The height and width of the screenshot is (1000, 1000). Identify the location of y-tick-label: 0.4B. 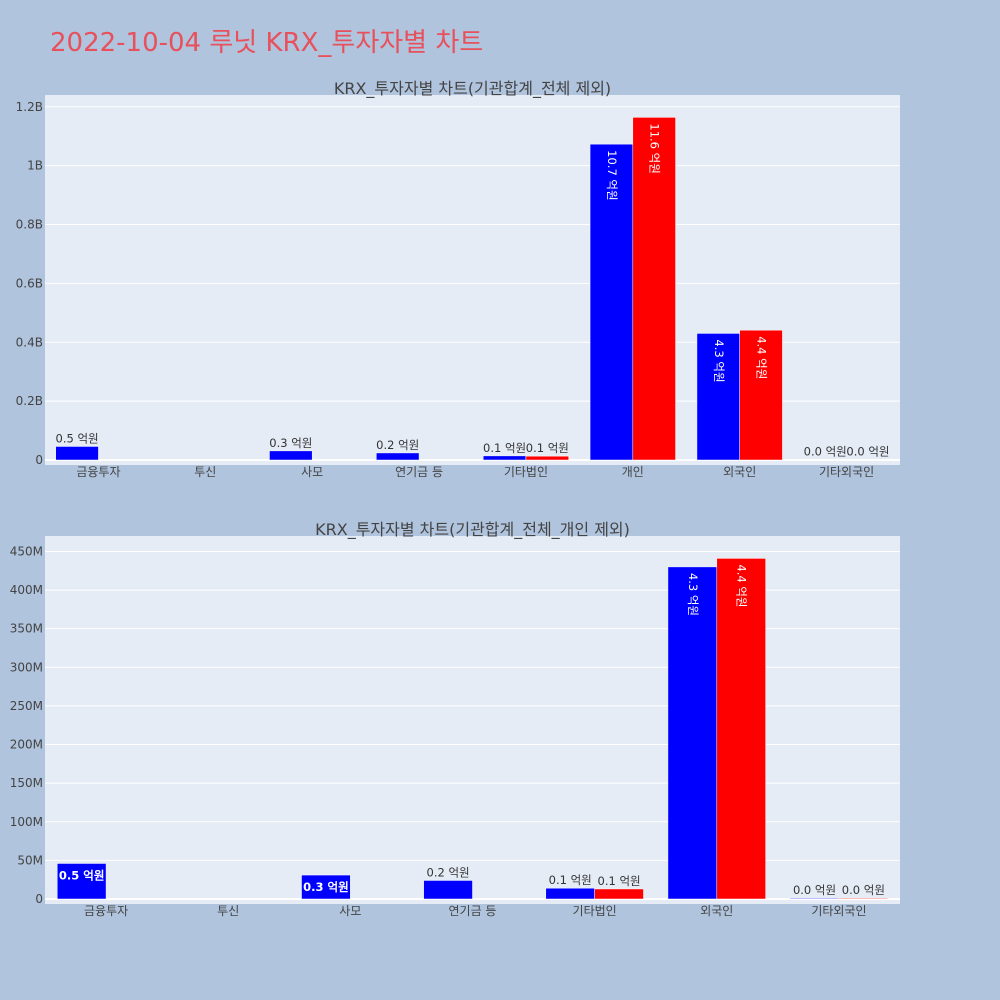
(29, 342).